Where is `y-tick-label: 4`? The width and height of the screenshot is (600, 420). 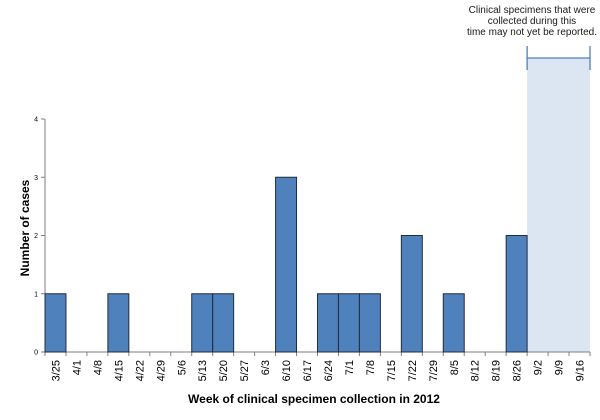
y-tick-label: 4 is located at coordinates (36, 120).